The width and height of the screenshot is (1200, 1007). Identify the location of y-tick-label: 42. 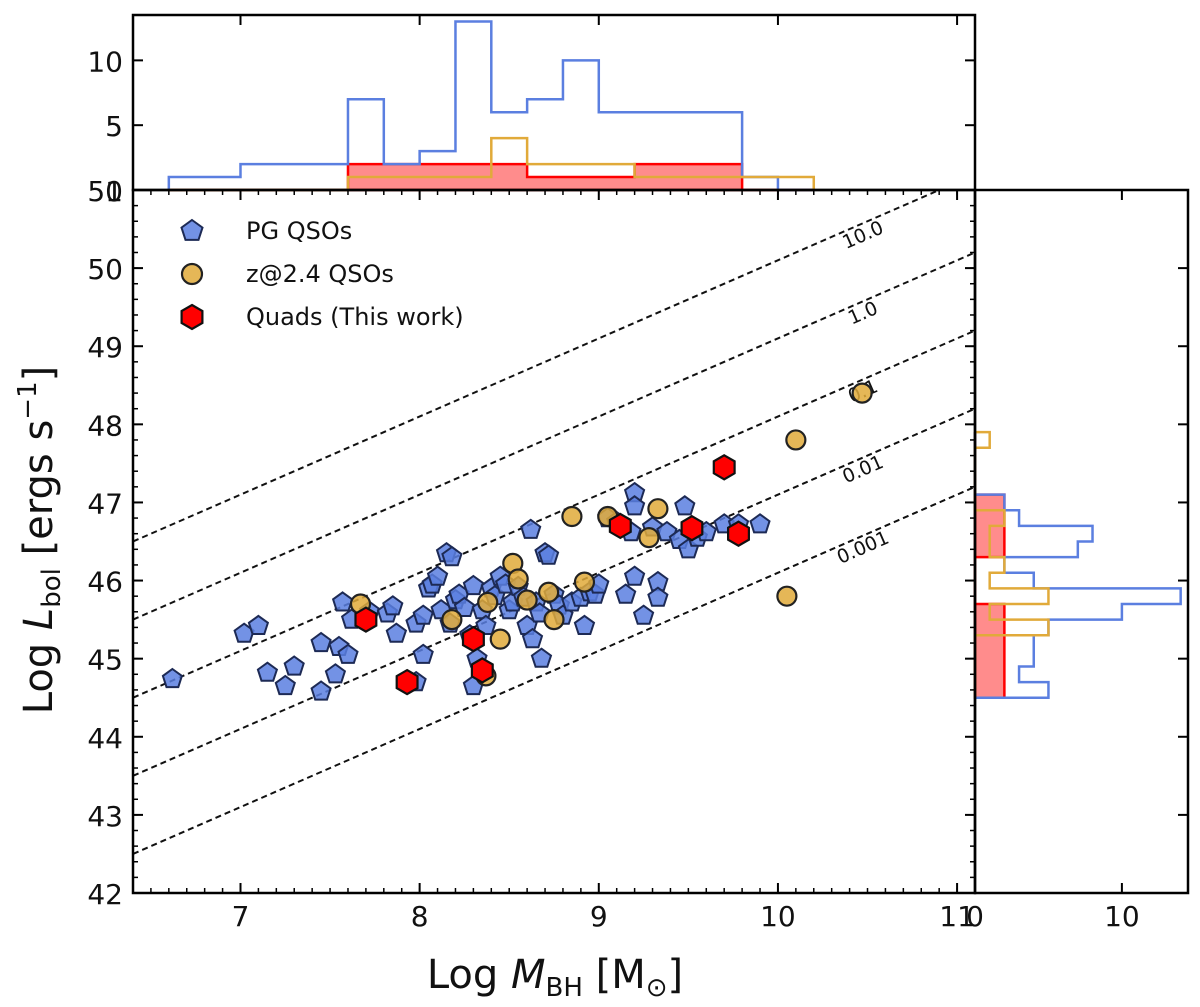
(105, 894).